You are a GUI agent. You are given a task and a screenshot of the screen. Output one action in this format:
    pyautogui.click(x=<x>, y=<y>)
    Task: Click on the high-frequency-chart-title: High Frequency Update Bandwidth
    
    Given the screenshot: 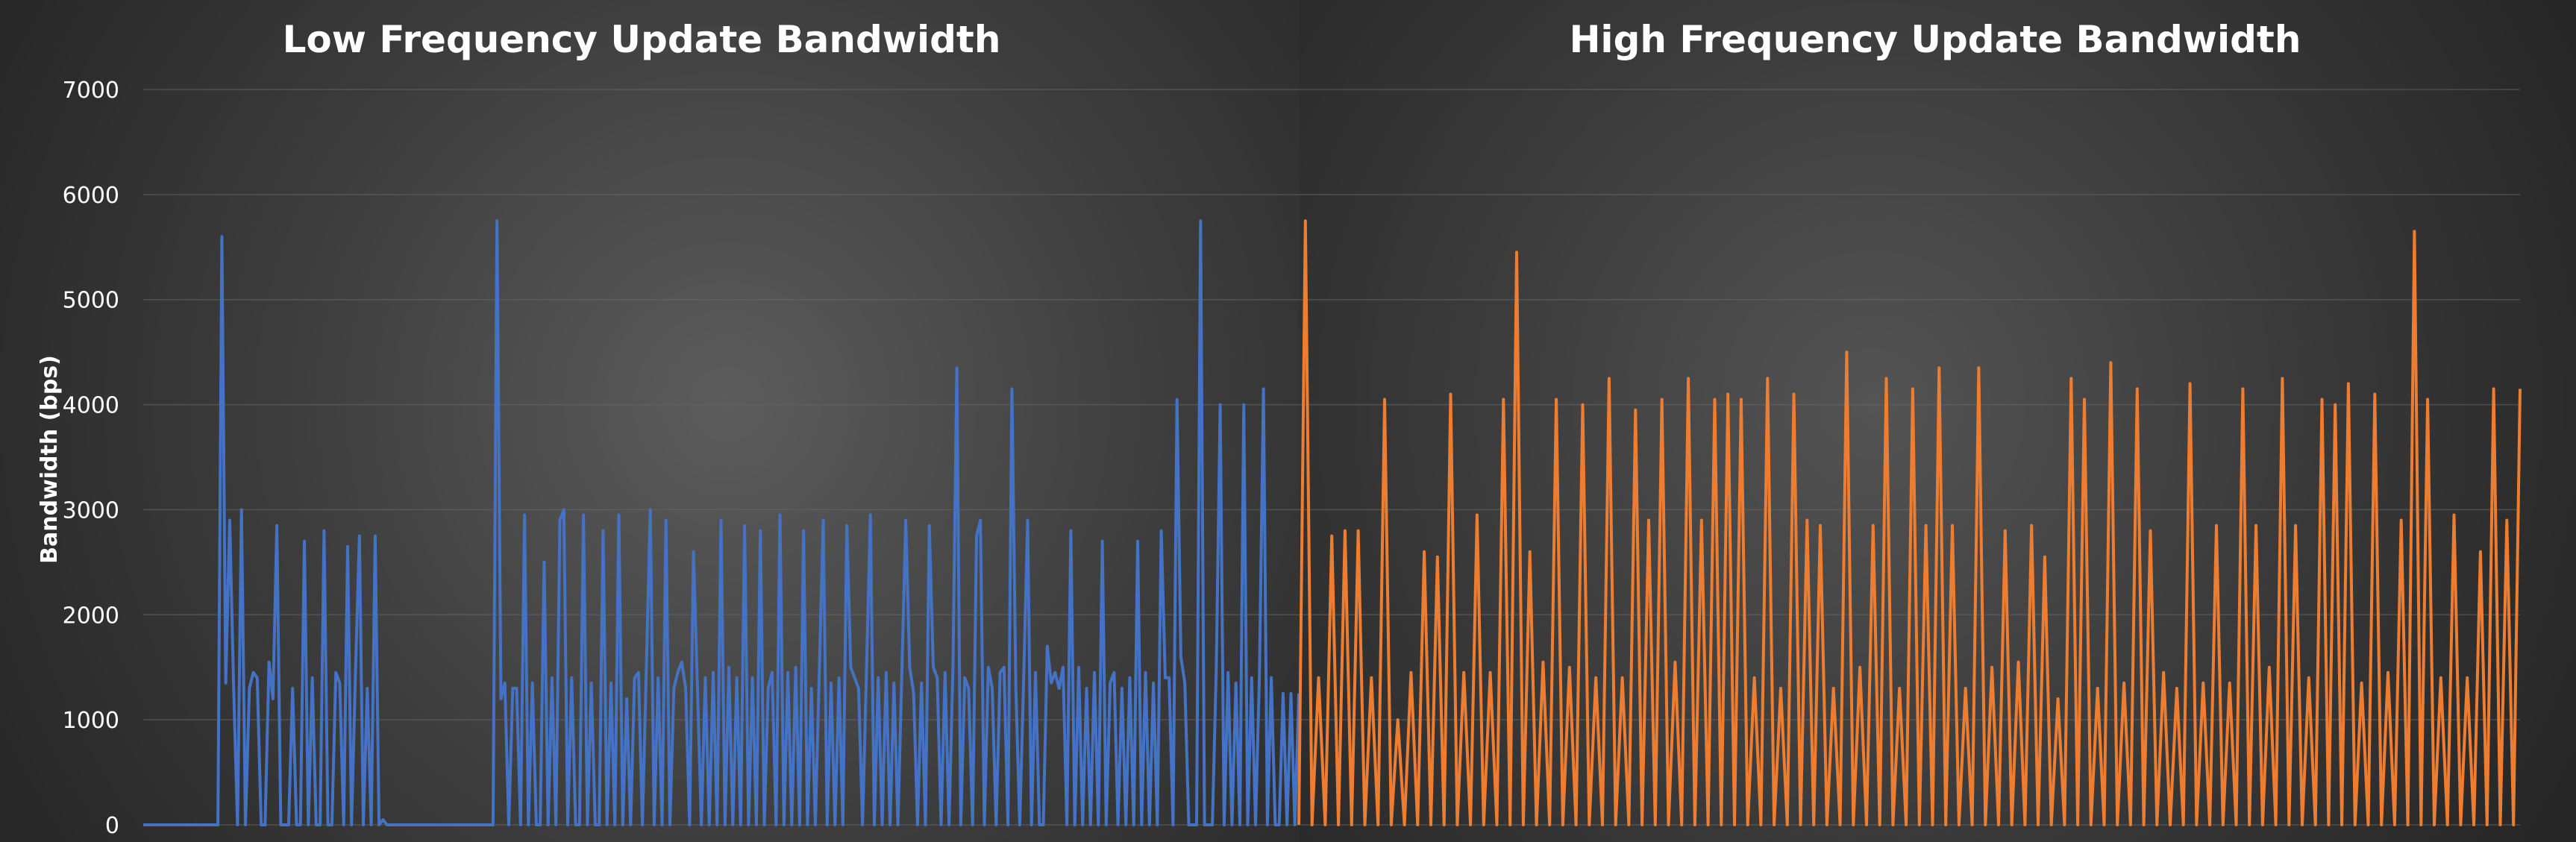 What is the action you would take?
    pyautogui.click(x=1935, y=39)
    